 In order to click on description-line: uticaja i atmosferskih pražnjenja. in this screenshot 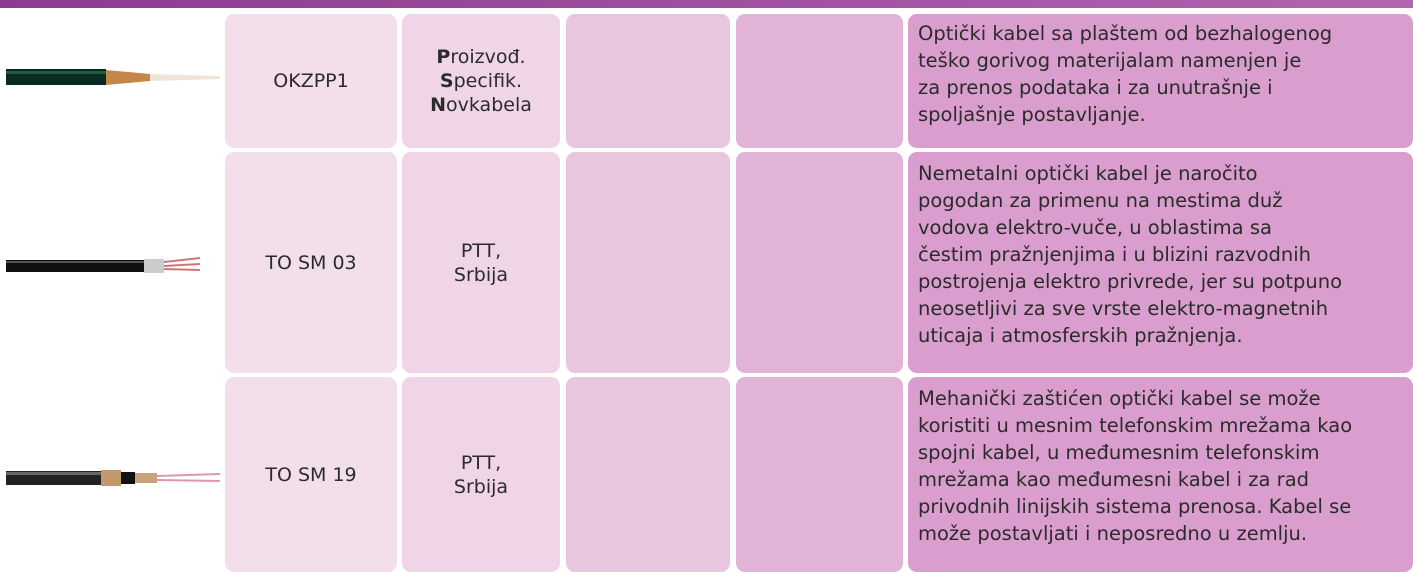, I will do `click(1080, 335)`.